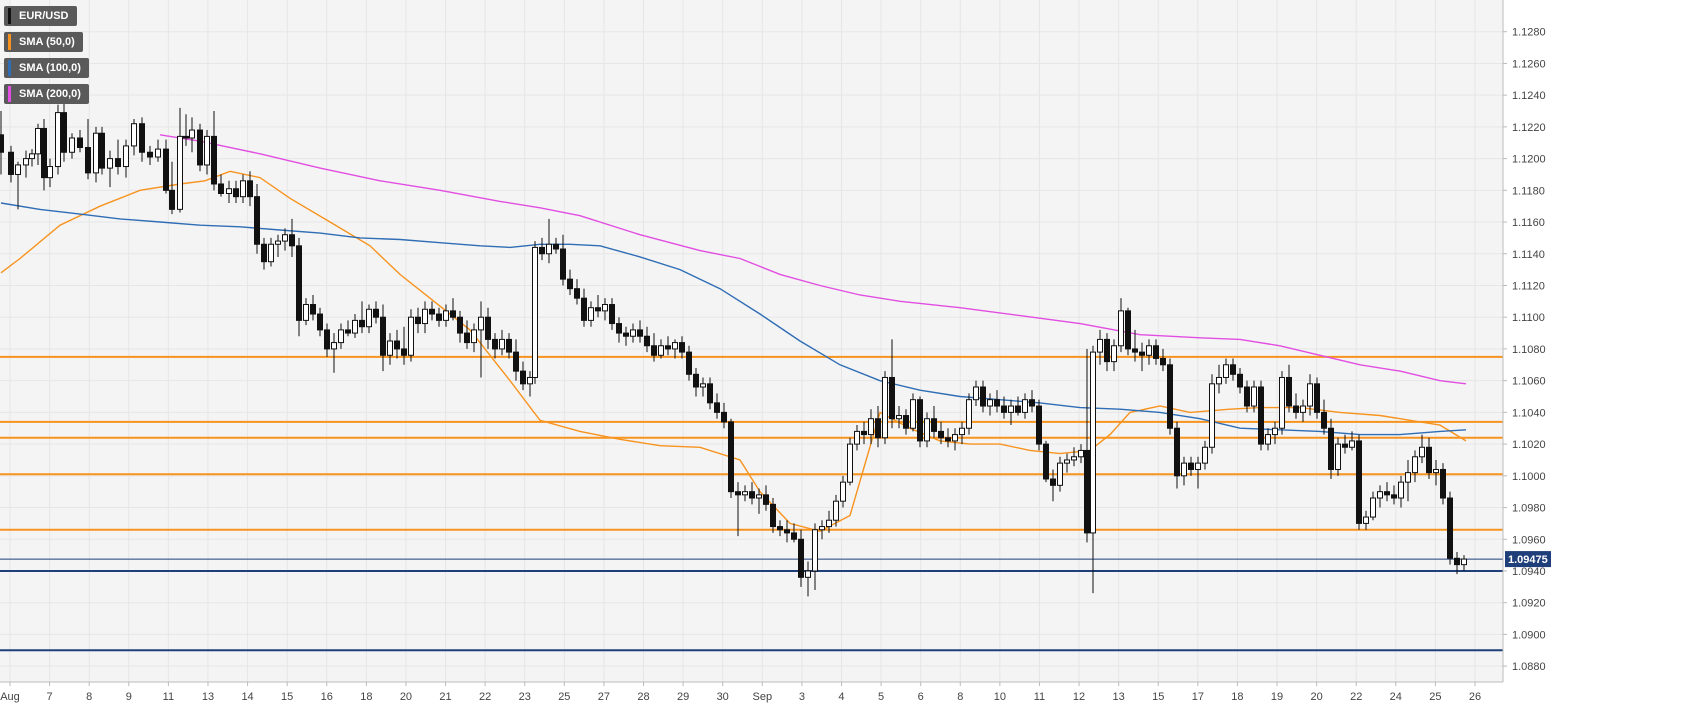 Image resolution: width=1707 pixels, height=717 pixels. Describe the element at coordinates (1529, 509) in the screenshot. I see `y-tick-label: 1.0980` at that location.